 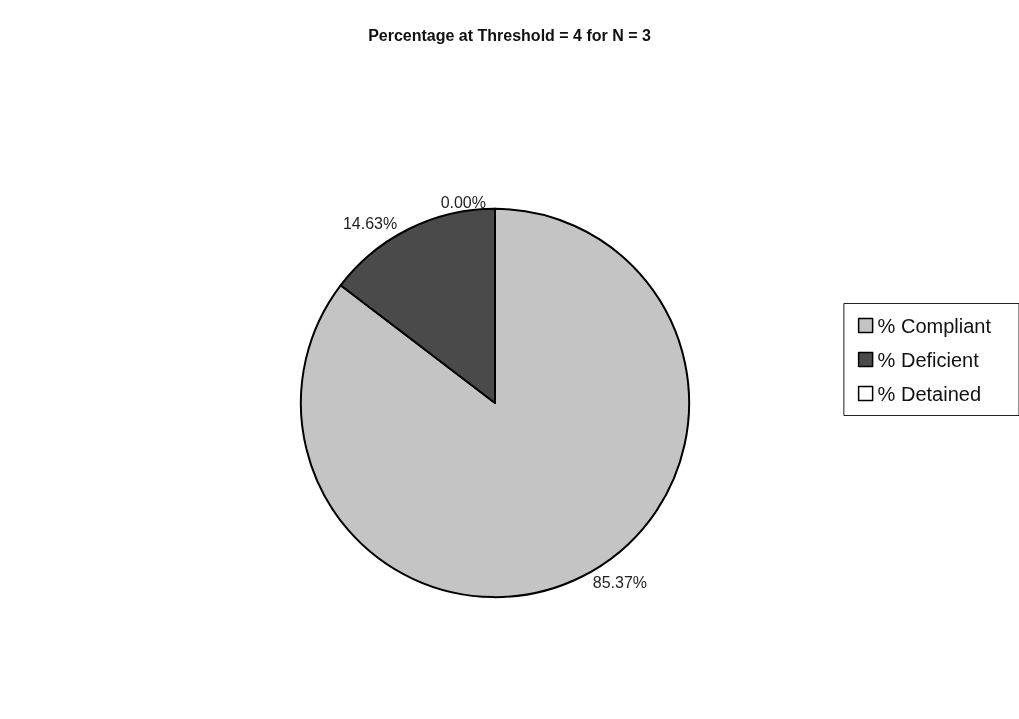 What do you see at coordinates (370, 224) in the screenshot?
I see `data-label: 14.63%` at bounding box center [370, 224].